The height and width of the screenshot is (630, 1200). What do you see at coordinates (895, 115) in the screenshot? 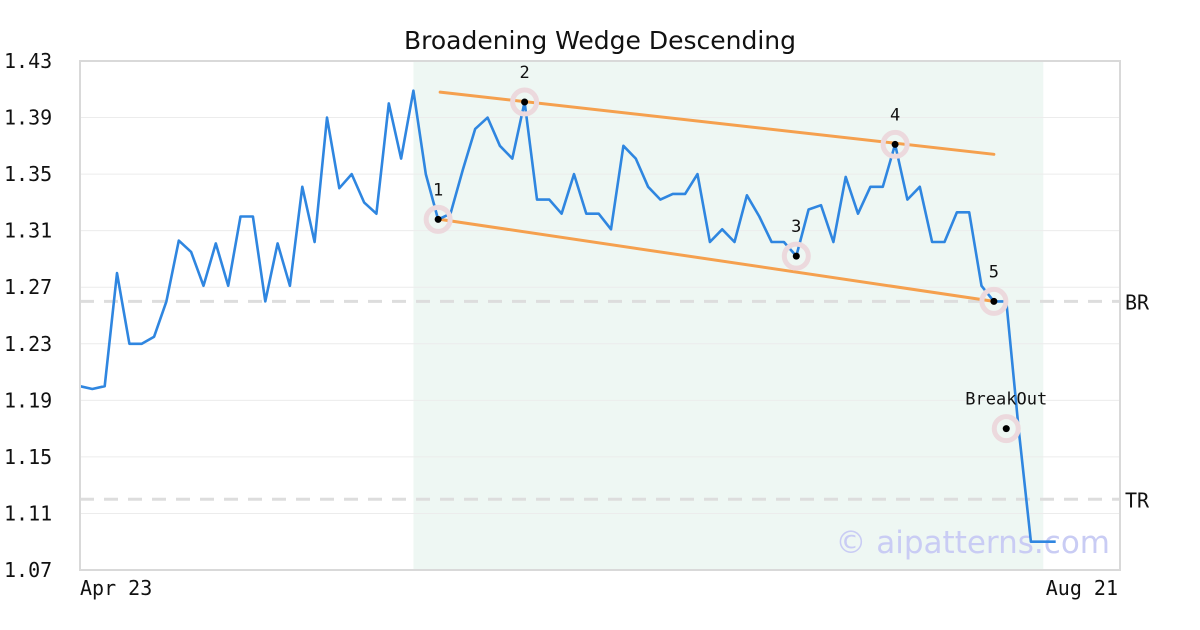
I see `point-label: 4` at bounding box center [895, 115].